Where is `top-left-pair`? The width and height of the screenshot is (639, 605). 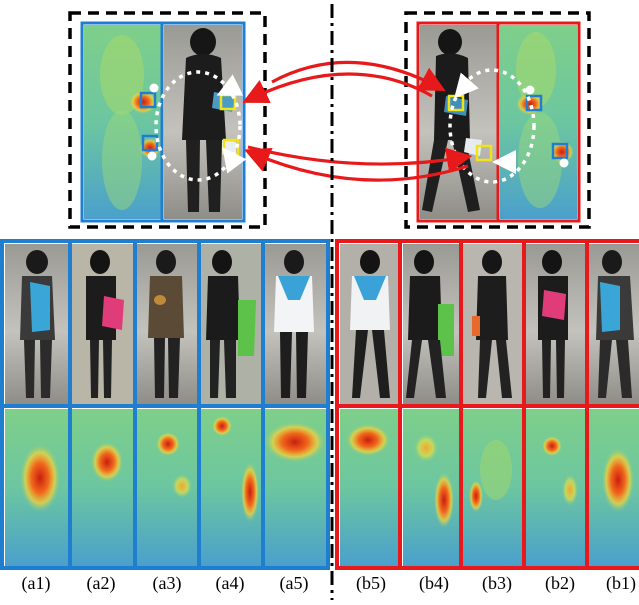
top-left-pair is located at coordinates (167, 120).